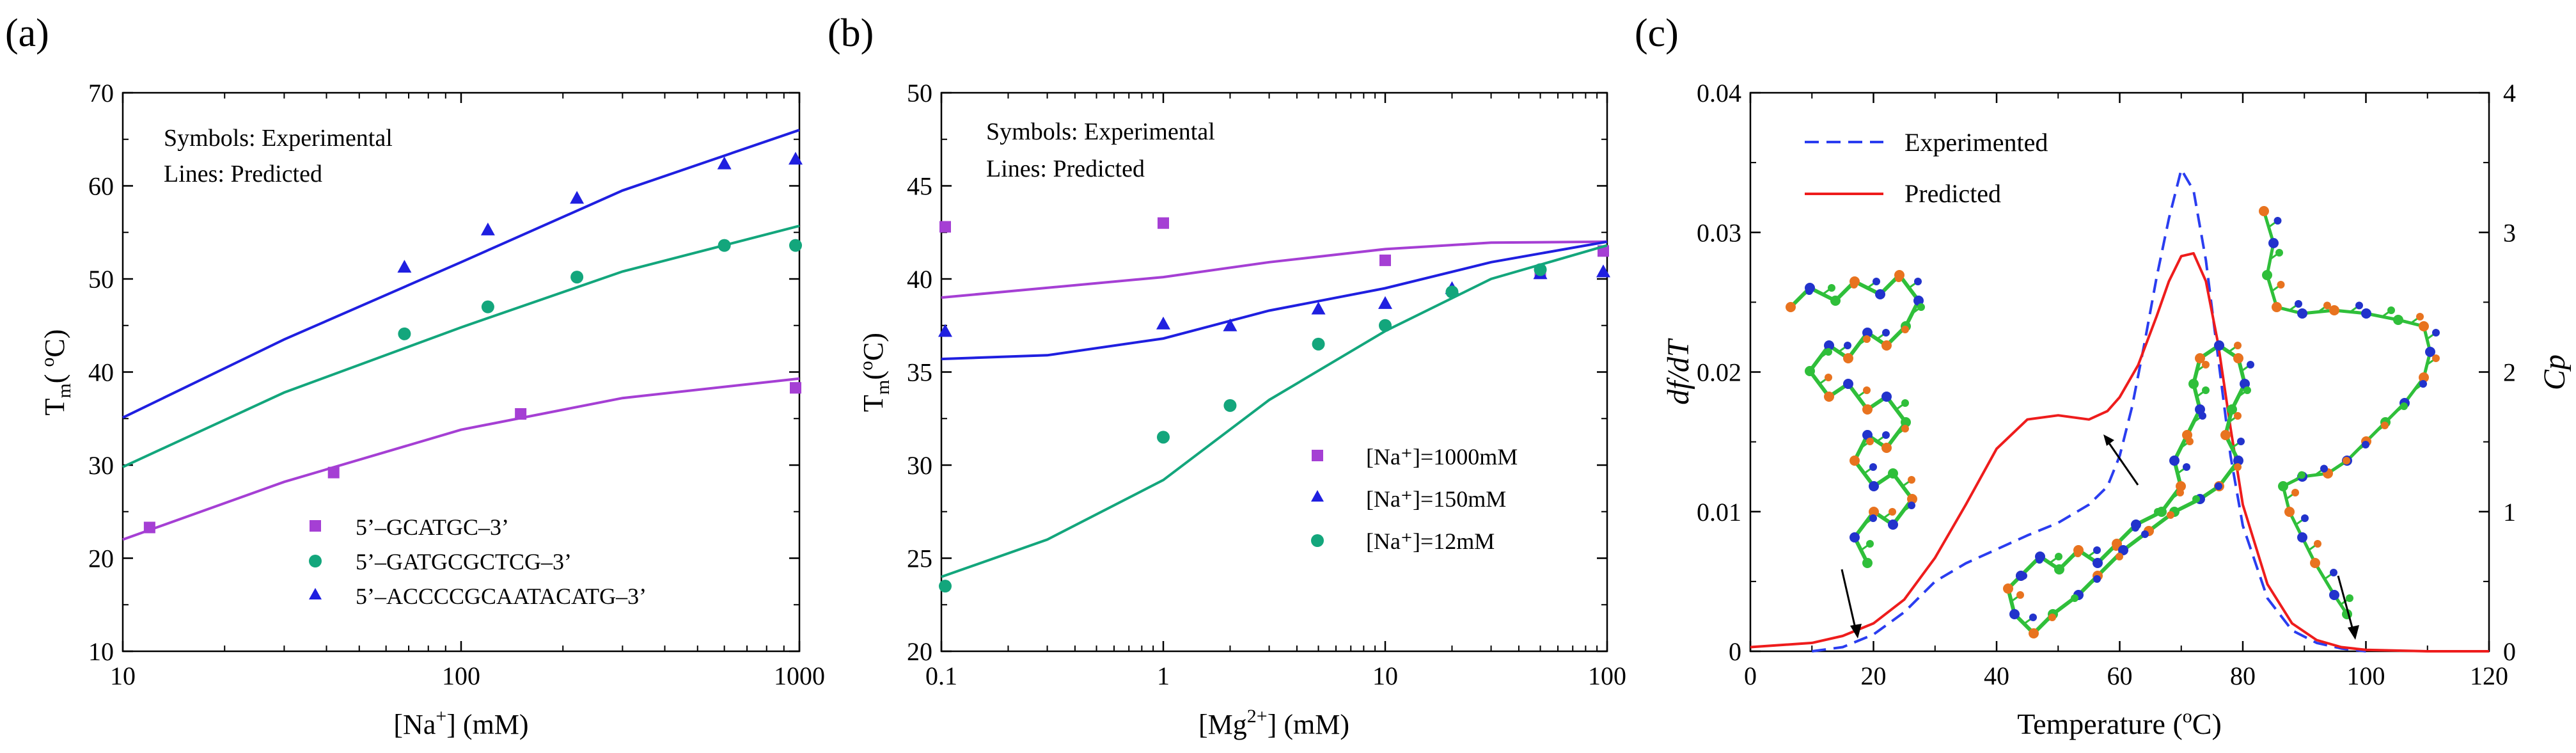  I want to click on y-tick-label: 70, so click(101, 93).